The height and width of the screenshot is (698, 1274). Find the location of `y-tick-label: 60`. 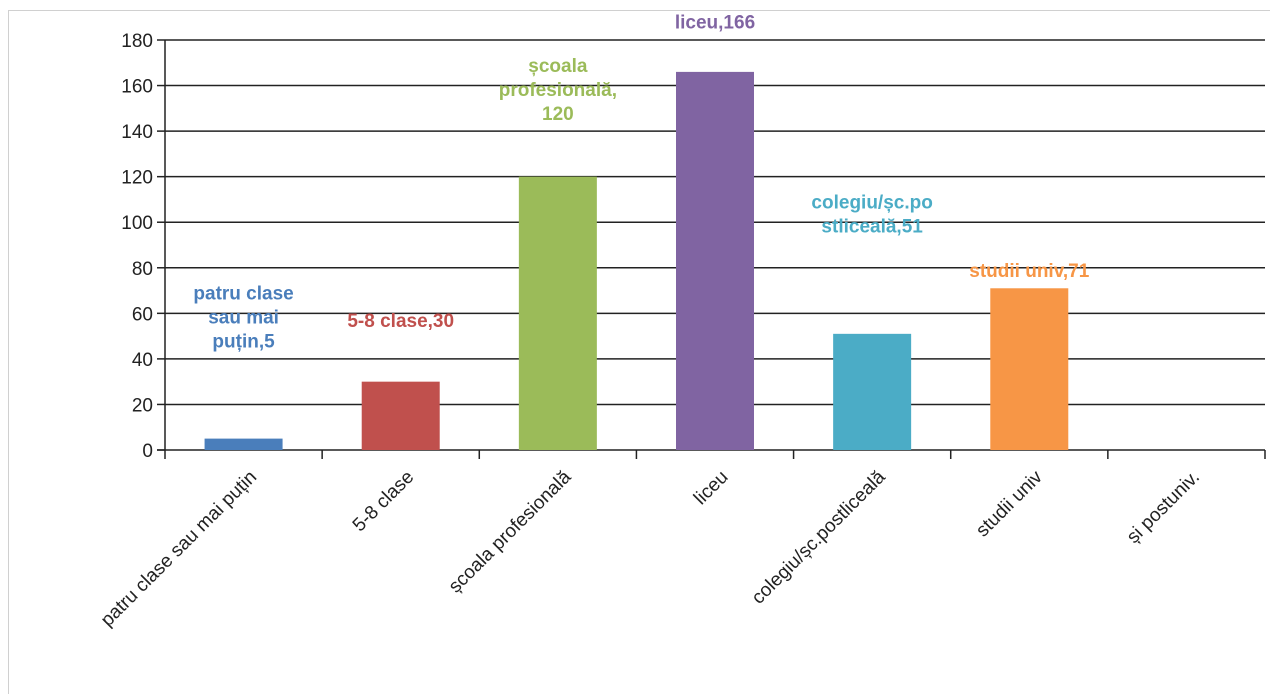

y-tick-label: 60 is located at coordinates (142, 314).